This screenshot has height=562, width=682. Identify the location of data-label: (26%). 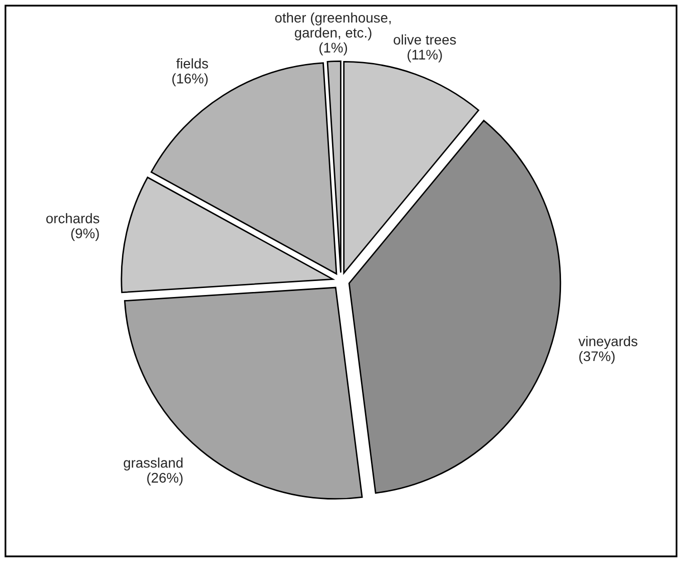
(165, 479).